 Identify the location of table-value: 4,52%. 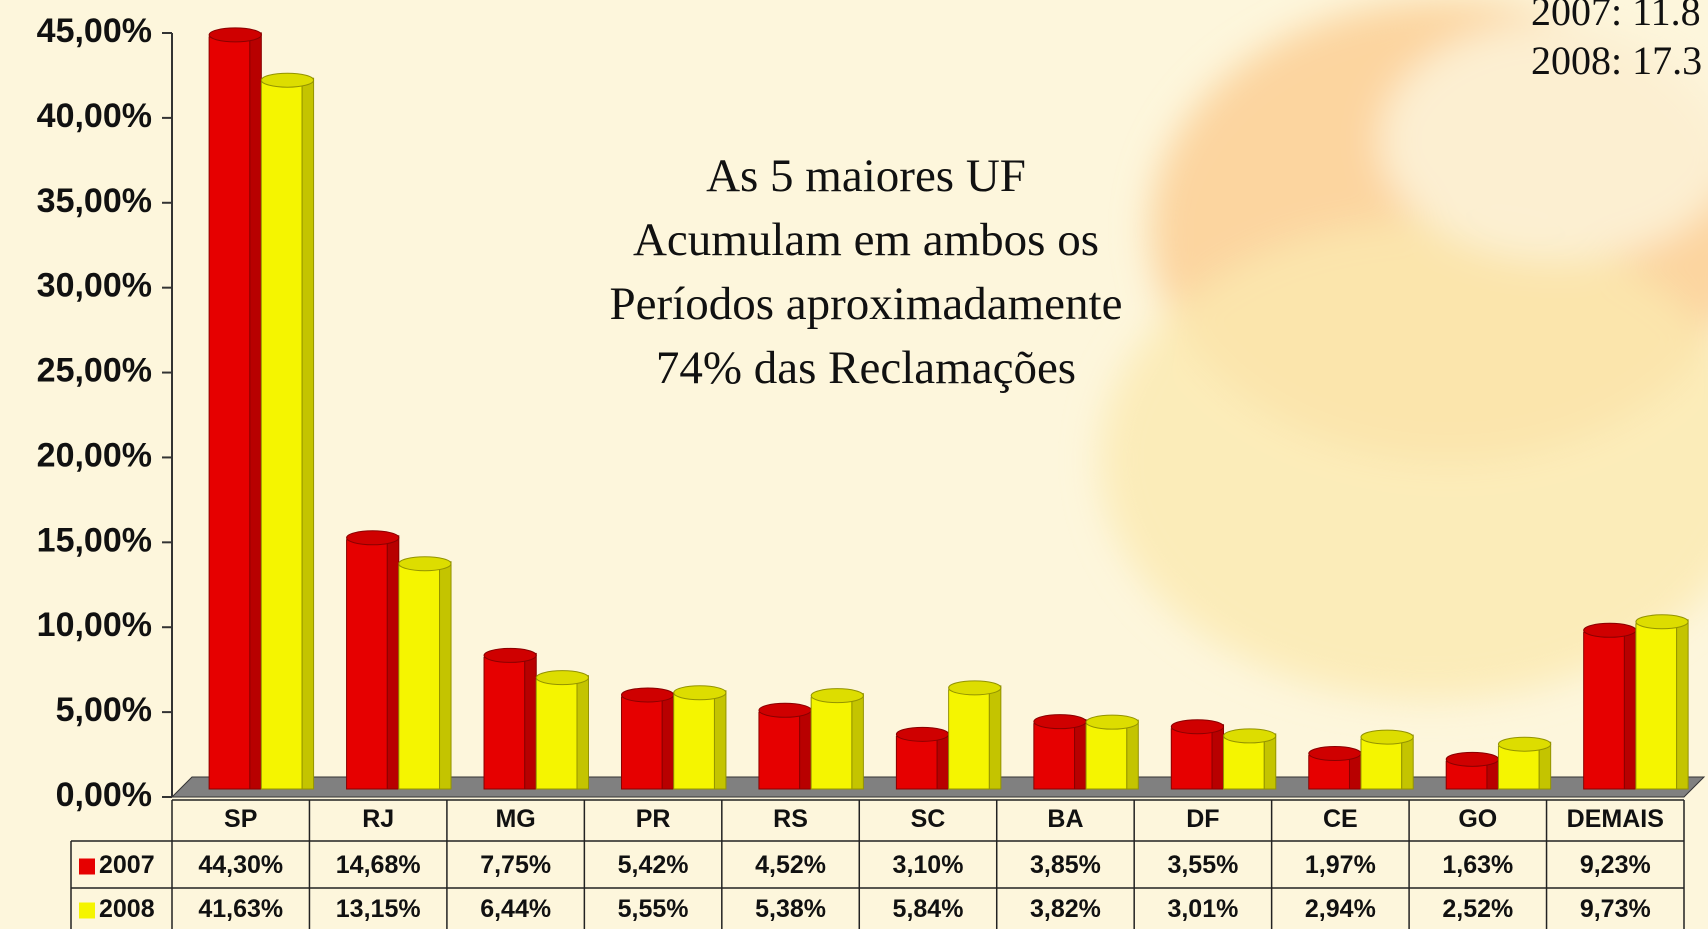
(790, 865).